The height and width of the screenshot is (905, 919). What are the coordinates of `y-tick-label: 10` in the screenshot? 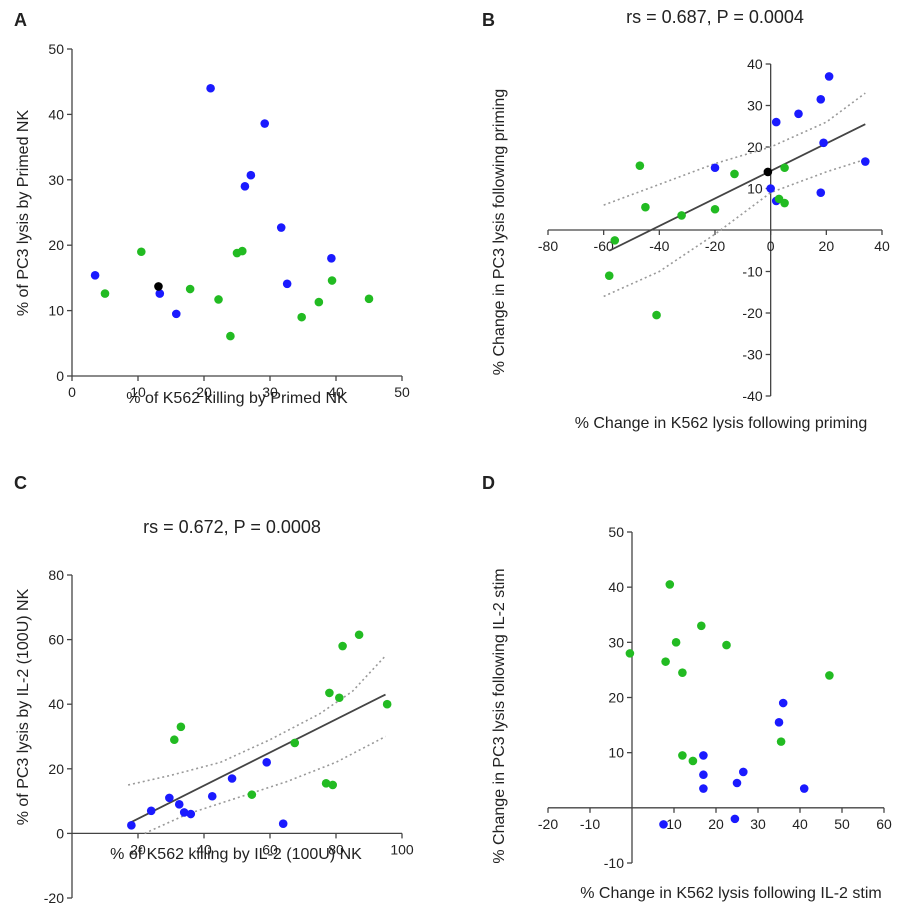 It's located at (56, 311).